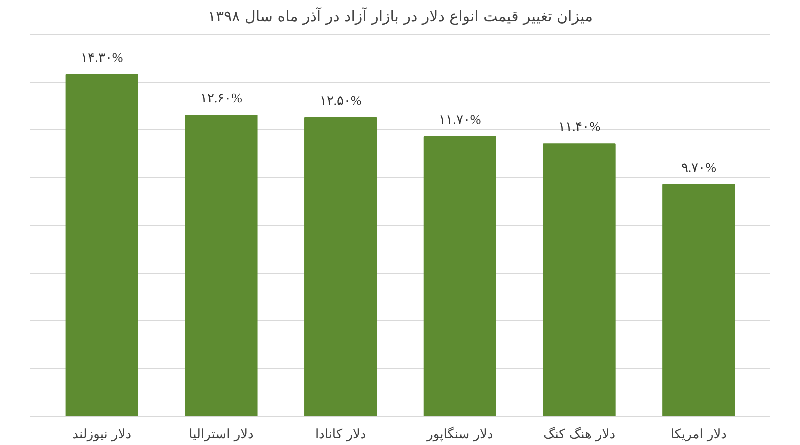  Describe the element at coordinates (340, 435) in the screenshot. I see `x-tick-label: دلار کانادا` at that location.